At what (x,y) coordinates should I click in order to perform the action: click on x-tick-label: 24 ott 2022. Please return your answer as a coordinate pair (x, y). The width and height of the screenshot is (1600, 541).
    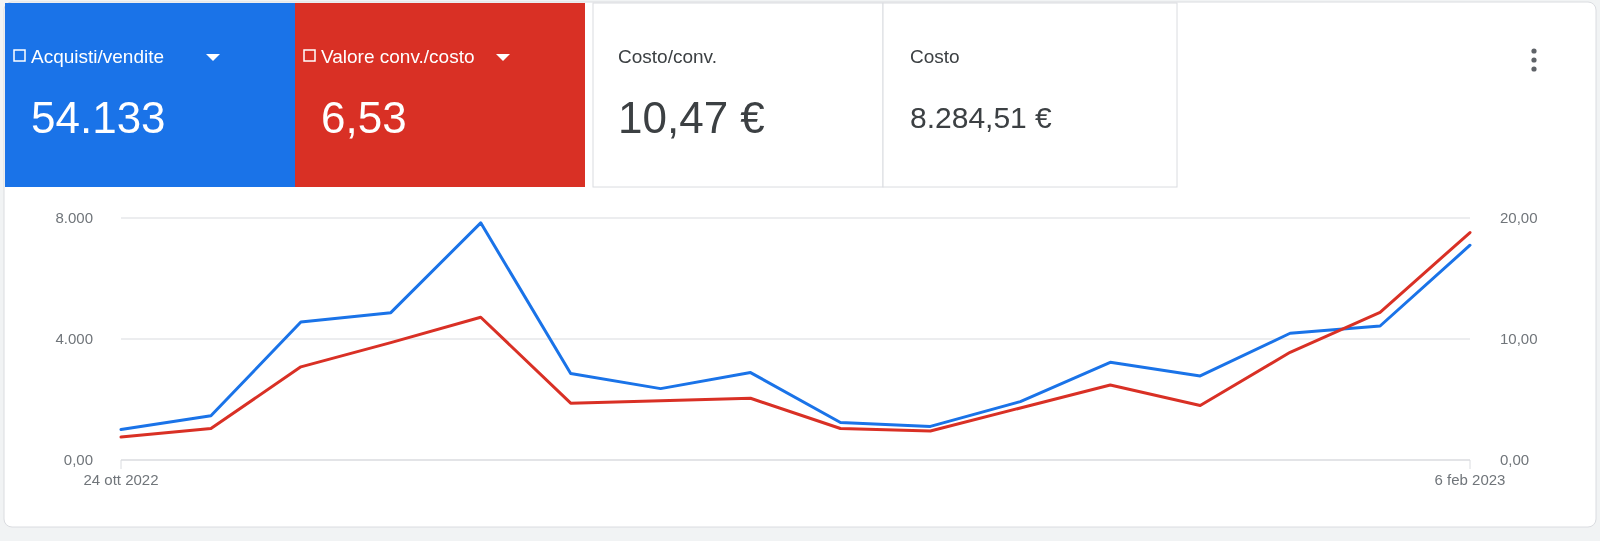
    Looking at the image, I should click on (121, 479).